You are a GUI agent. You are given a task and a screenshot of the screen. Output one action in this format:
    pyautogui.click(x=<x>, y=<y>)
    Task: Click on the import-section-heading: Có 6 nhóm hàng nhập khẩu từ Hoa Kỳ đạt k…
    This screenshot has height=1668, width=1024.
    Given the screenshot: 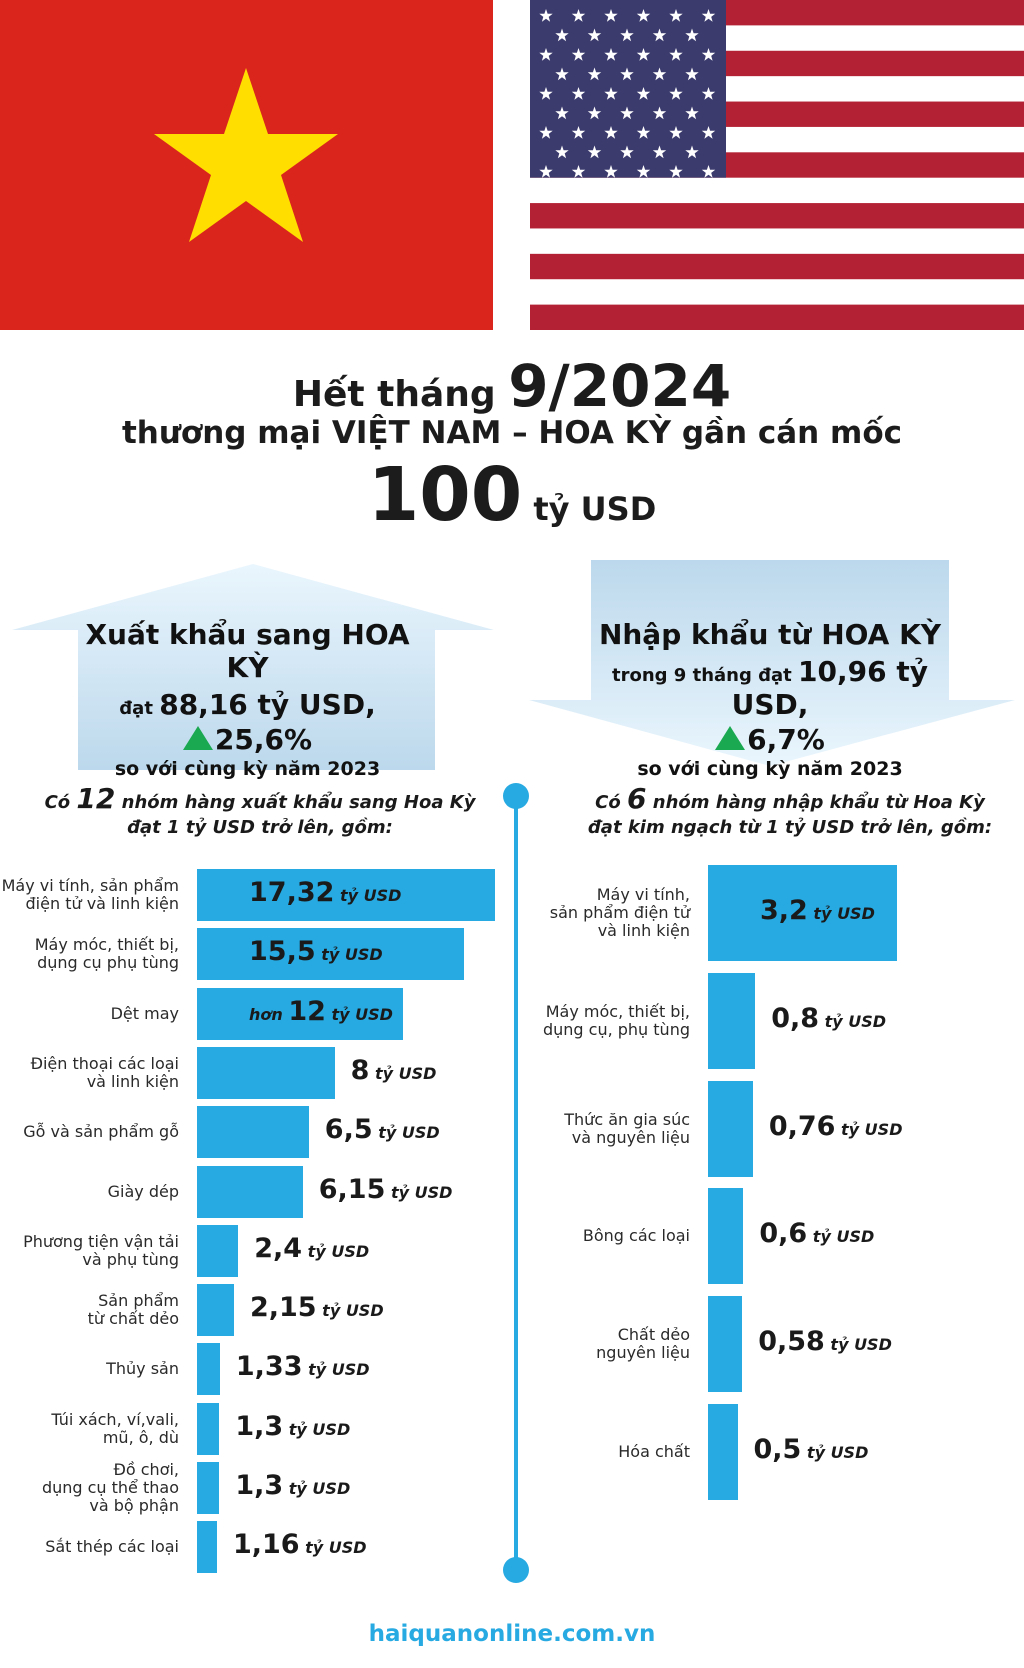 What is the action you would take?
    pyautogui.click(x=790, y=810)
    